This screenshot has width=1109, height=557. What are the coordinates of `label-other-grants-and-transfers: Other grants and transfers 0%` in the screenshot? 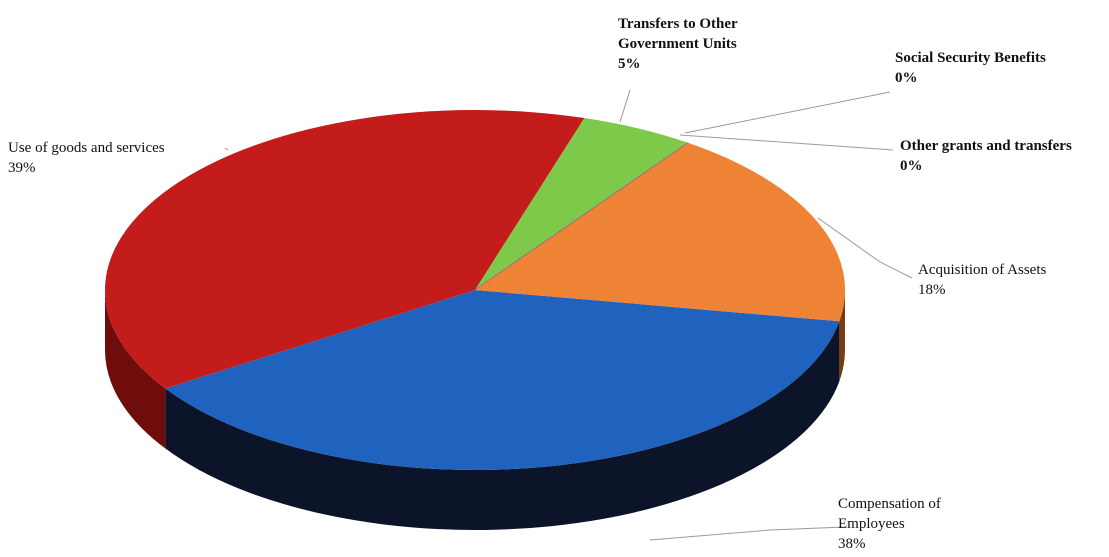 It's located at (986, 156).